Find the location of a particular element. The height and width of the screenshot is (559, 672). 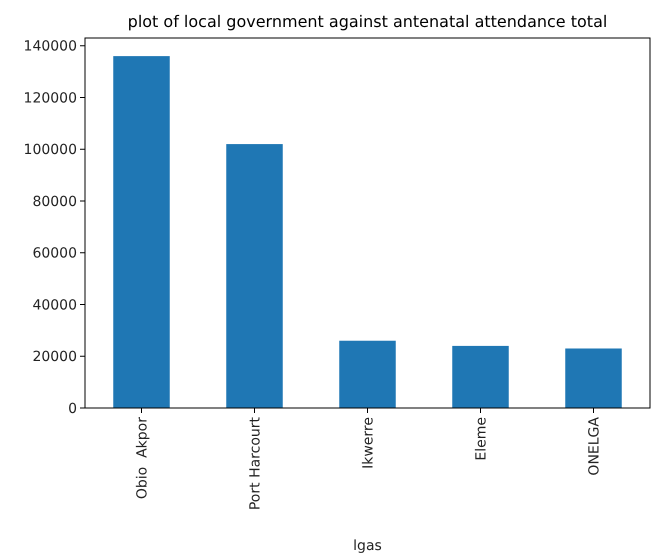

x-tick-label: Eleme is located at coordinates (481, 439).